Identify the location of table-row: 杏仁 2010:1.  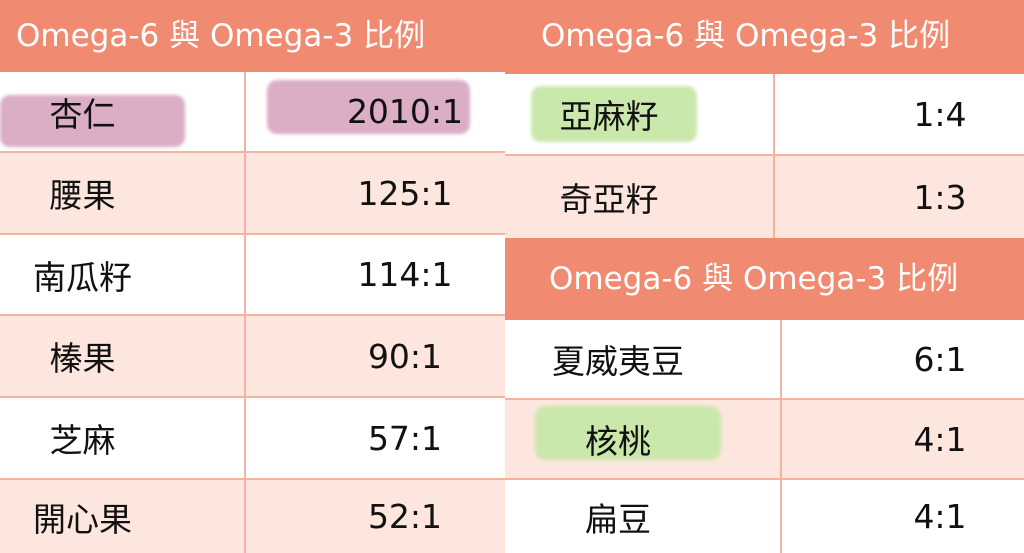
(252, 112).